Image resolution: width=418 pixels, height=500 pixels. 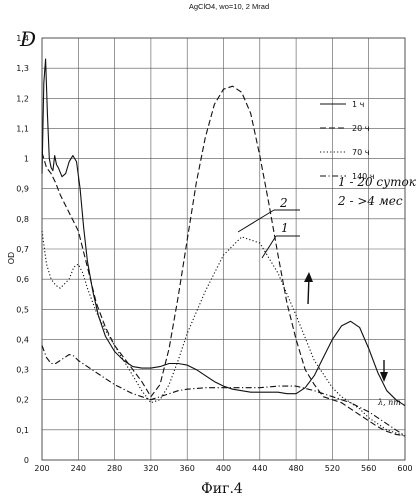 What do you see at coordinates (41, 468) in the screenshot?
I see `x-tick-label: 200` at bounding box center [41, 468].